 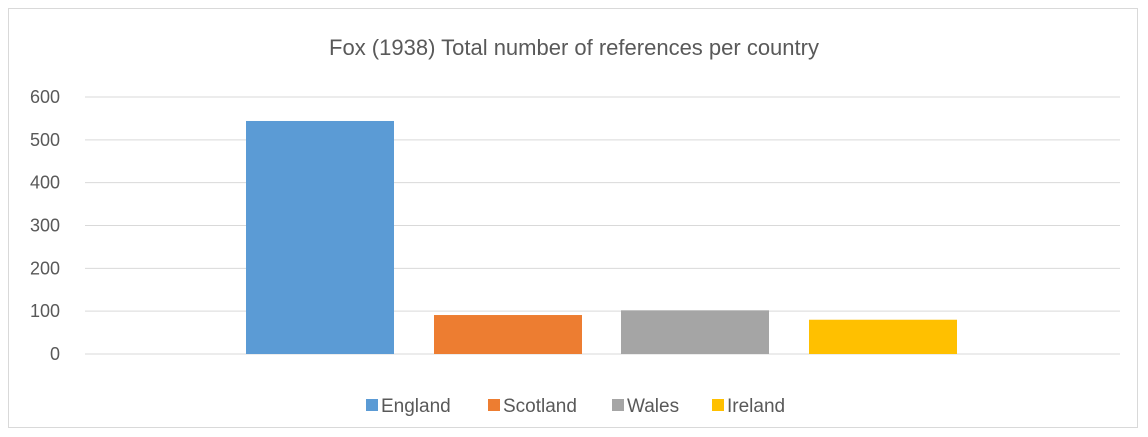 What do you see at coordinates (45, 183) in the screenshot?
I see `y-tick-label: 400` at bounding box center [45, 183].